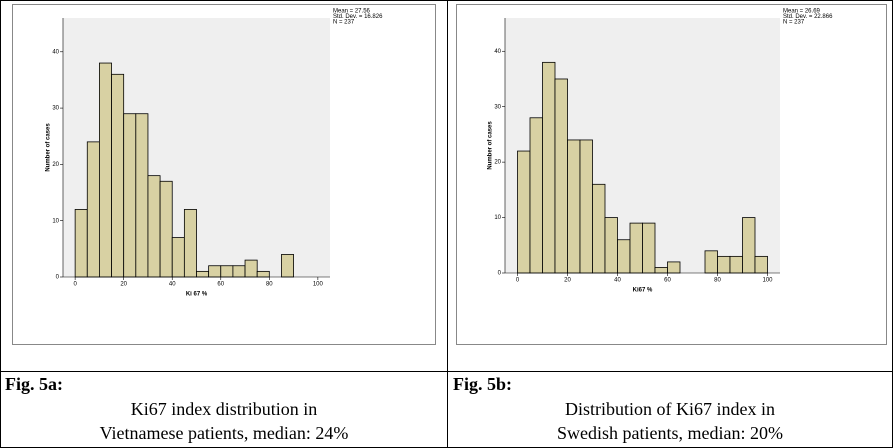  I want to click on stats-annotation: Std. Dev. = 22.866, so click(808, 17).